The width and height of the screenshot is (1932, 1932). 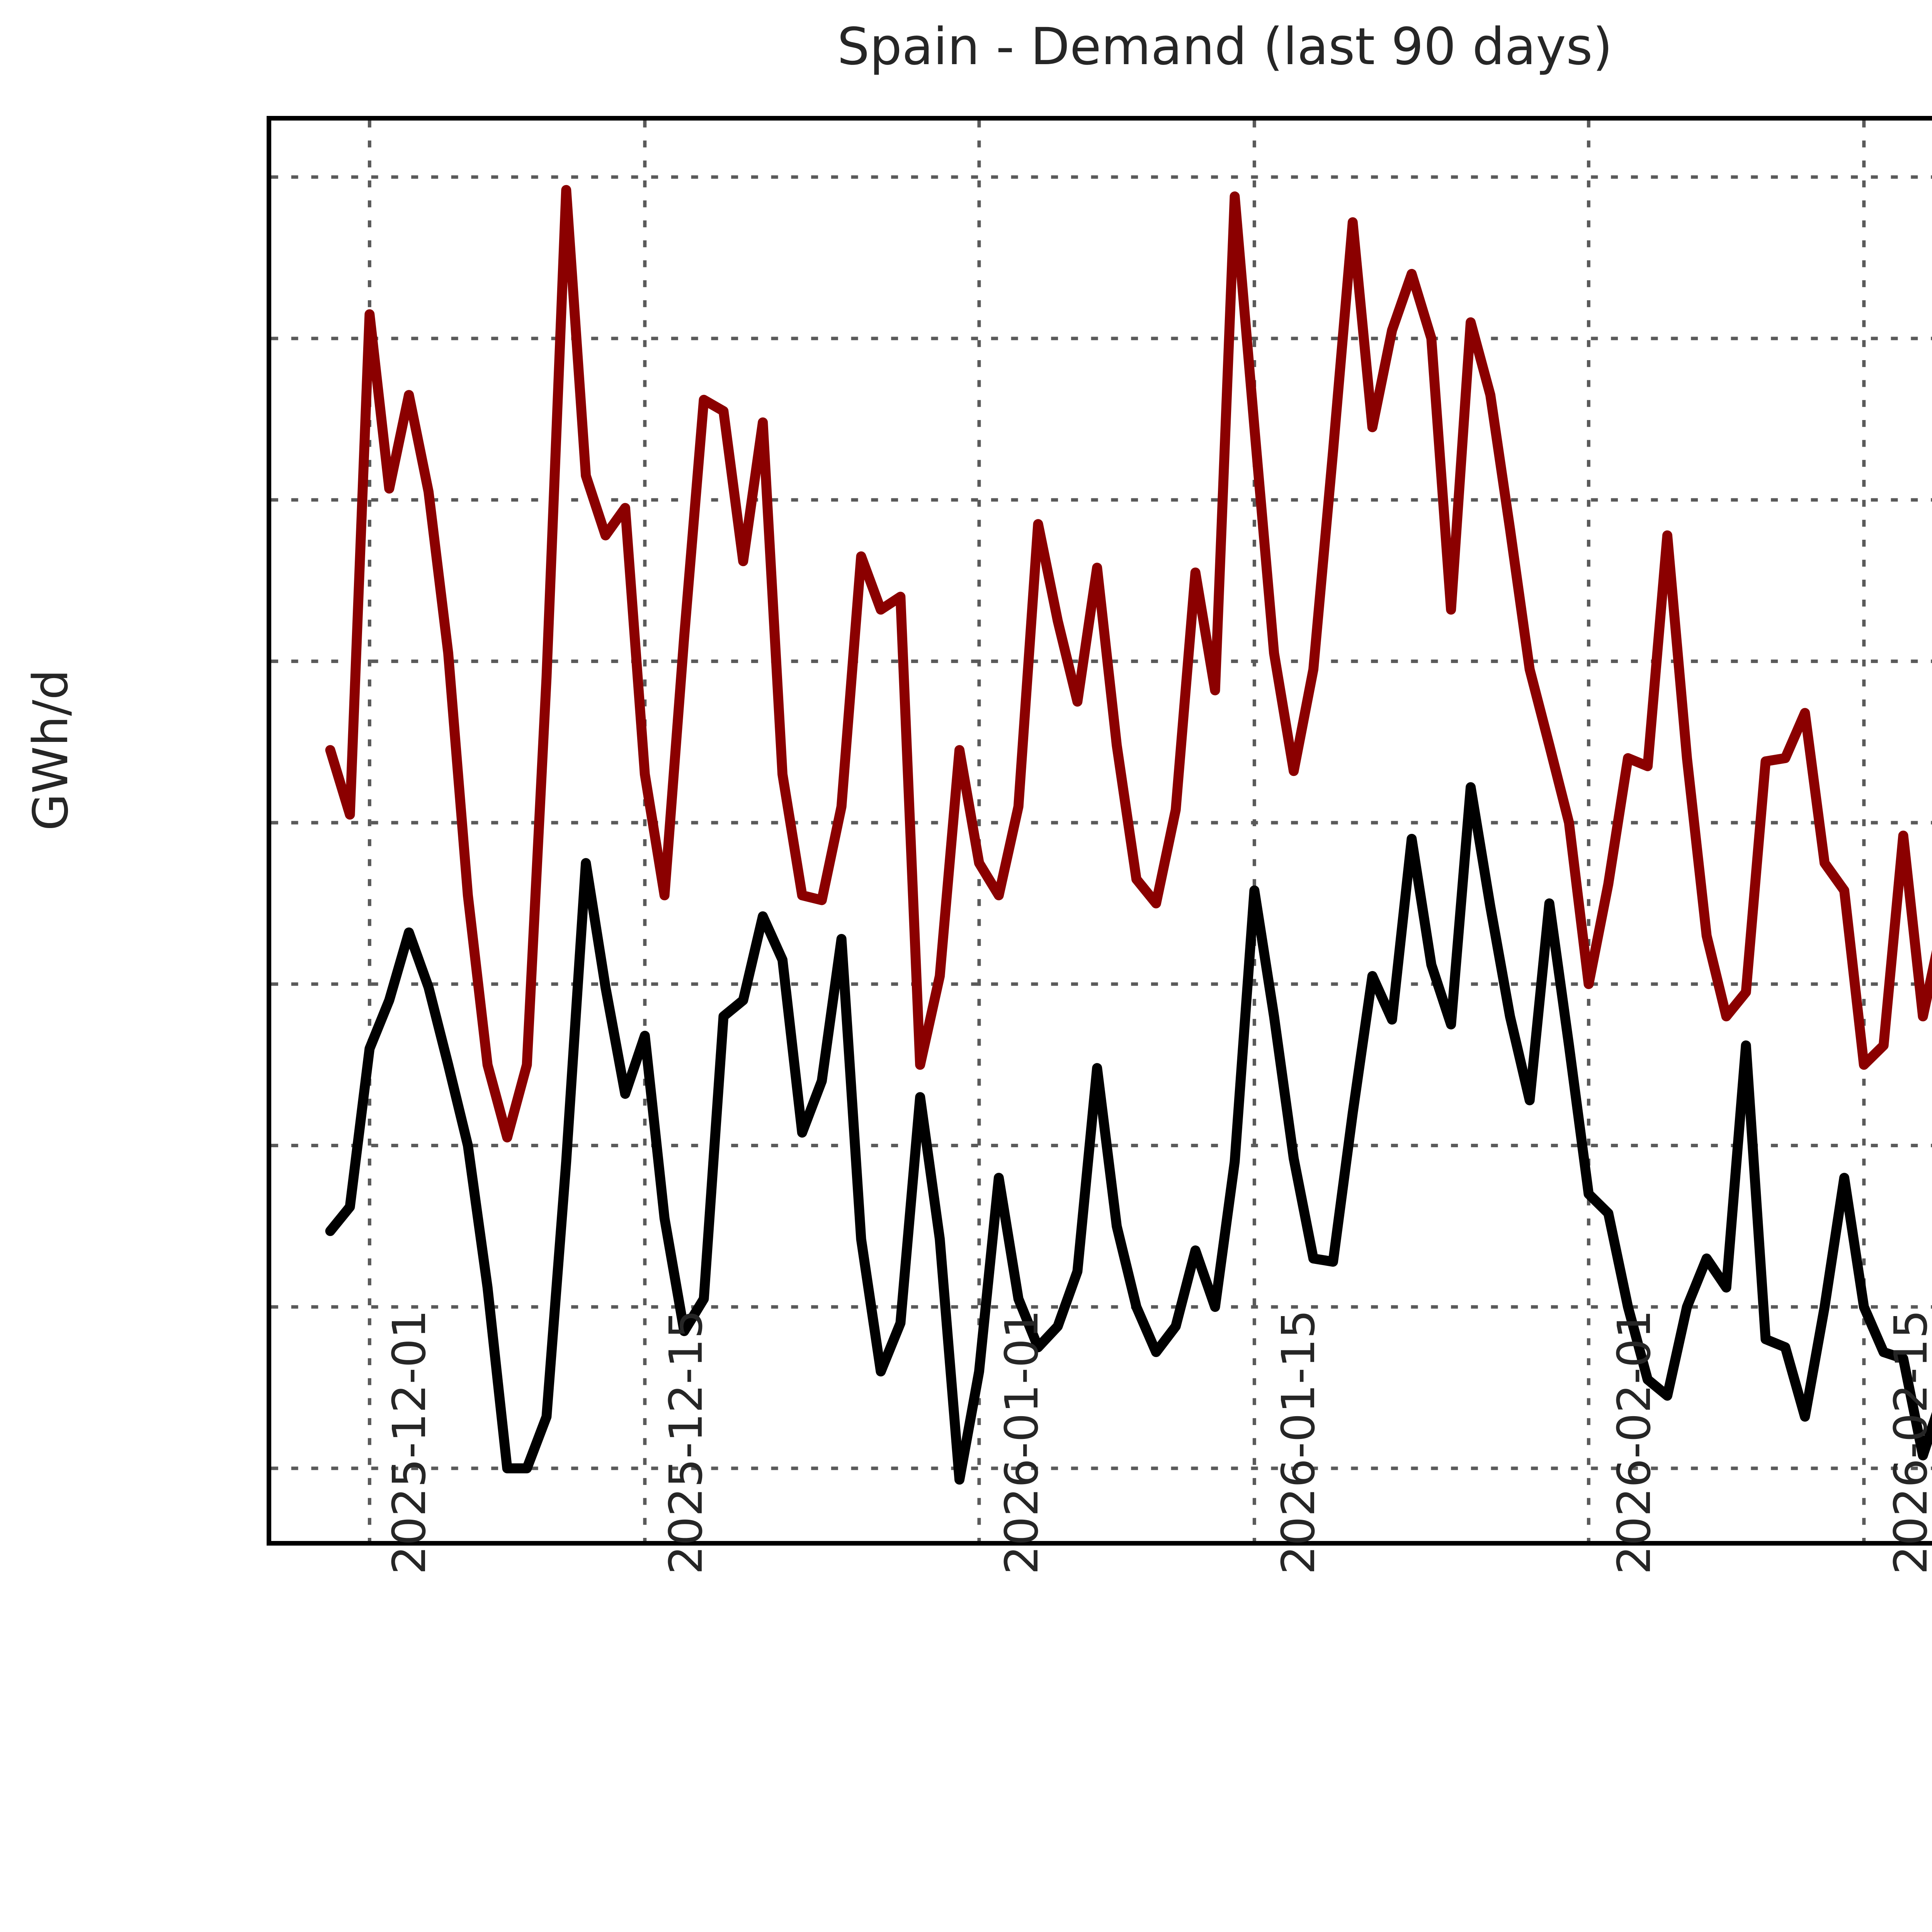 I want to click on y-axis-label: GWh/d, so click(x=51, y=750).